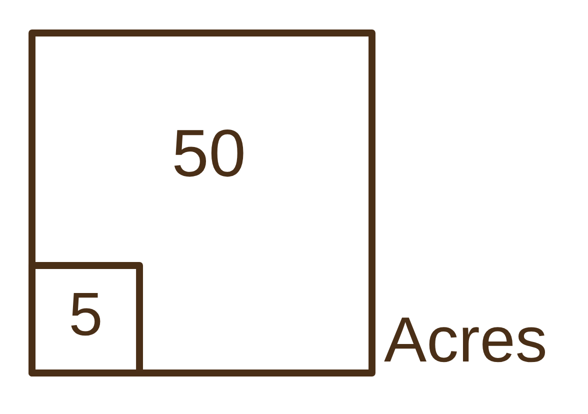 The width and height of the screenshot is (588, 414). Describe the element at coordinates (465, 340) in the screenshot. I see `text: Acres` at that location.